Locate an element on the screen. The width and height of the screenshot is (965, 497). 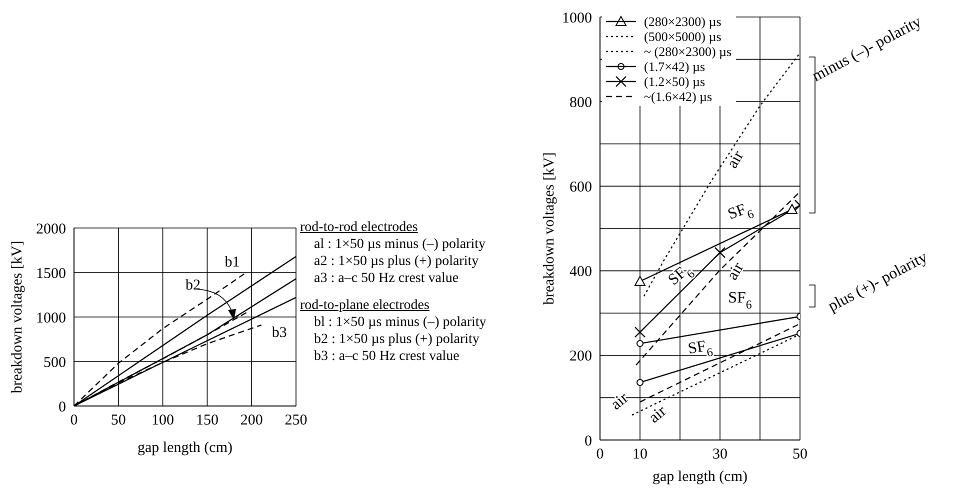
series-label: b1 is located at coordinates (232, 262).